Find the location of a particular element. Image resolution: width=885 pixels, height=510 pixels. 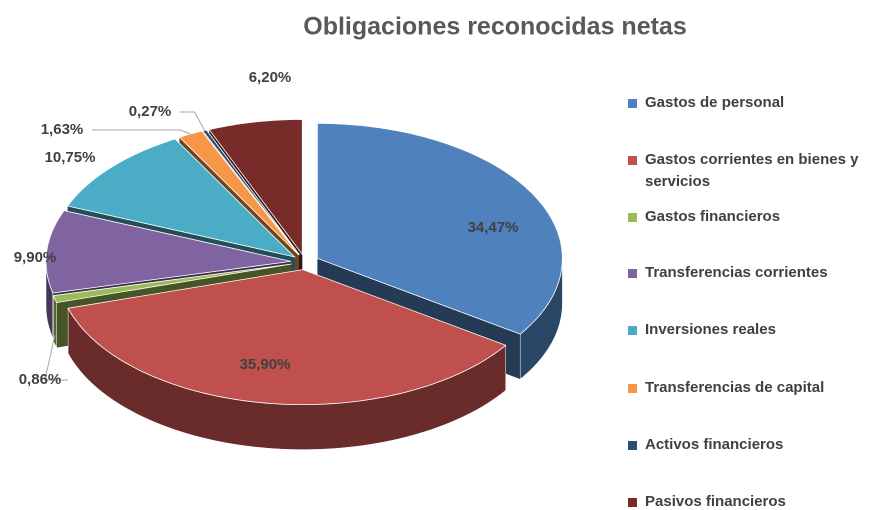

legend-item: Transferencias corrientes is located at coordinates (755, 273).